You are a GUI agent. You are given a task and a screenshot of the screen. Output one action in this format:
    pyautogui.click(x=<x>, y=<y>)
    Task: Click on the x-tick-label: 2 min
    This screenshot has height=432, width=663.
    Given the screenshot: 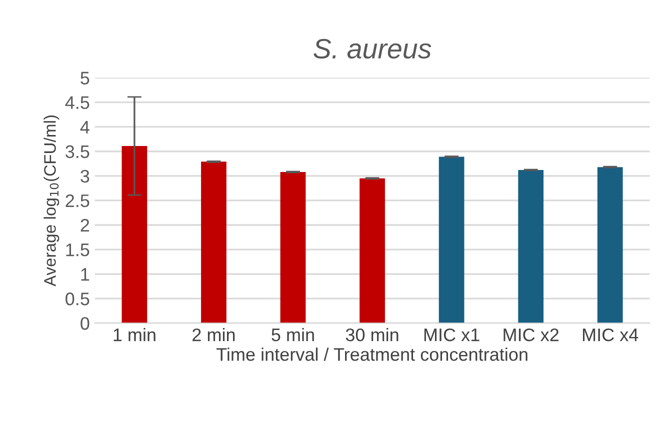 What is the action you would take?
    pyautogui.click(x=213, y=335)
    